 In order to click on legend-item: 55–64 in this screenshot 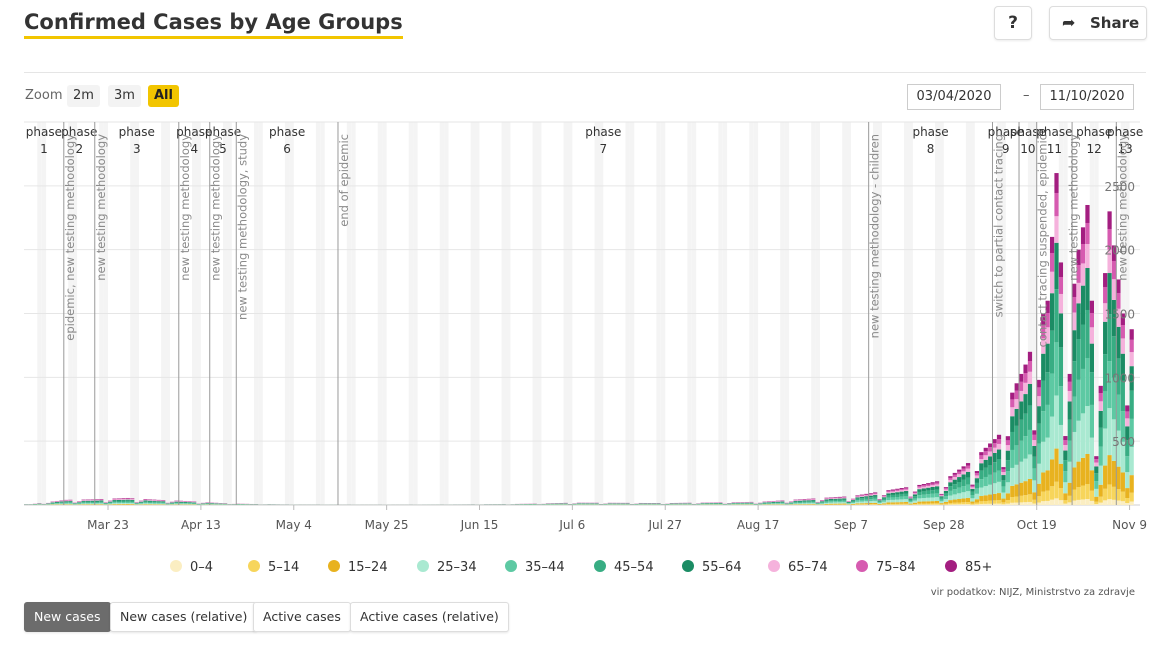, I will do `click(712, 567)`.